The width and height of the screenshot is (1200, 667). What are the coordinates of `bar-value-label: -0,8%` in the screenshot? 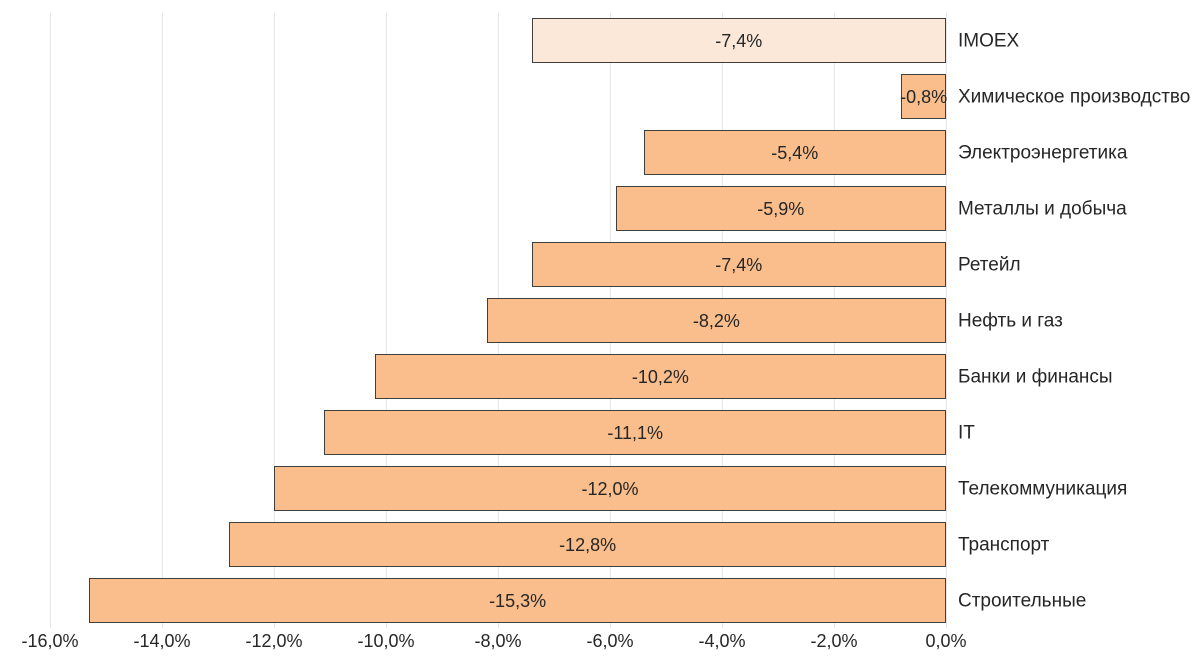 It's located at (924, 96).